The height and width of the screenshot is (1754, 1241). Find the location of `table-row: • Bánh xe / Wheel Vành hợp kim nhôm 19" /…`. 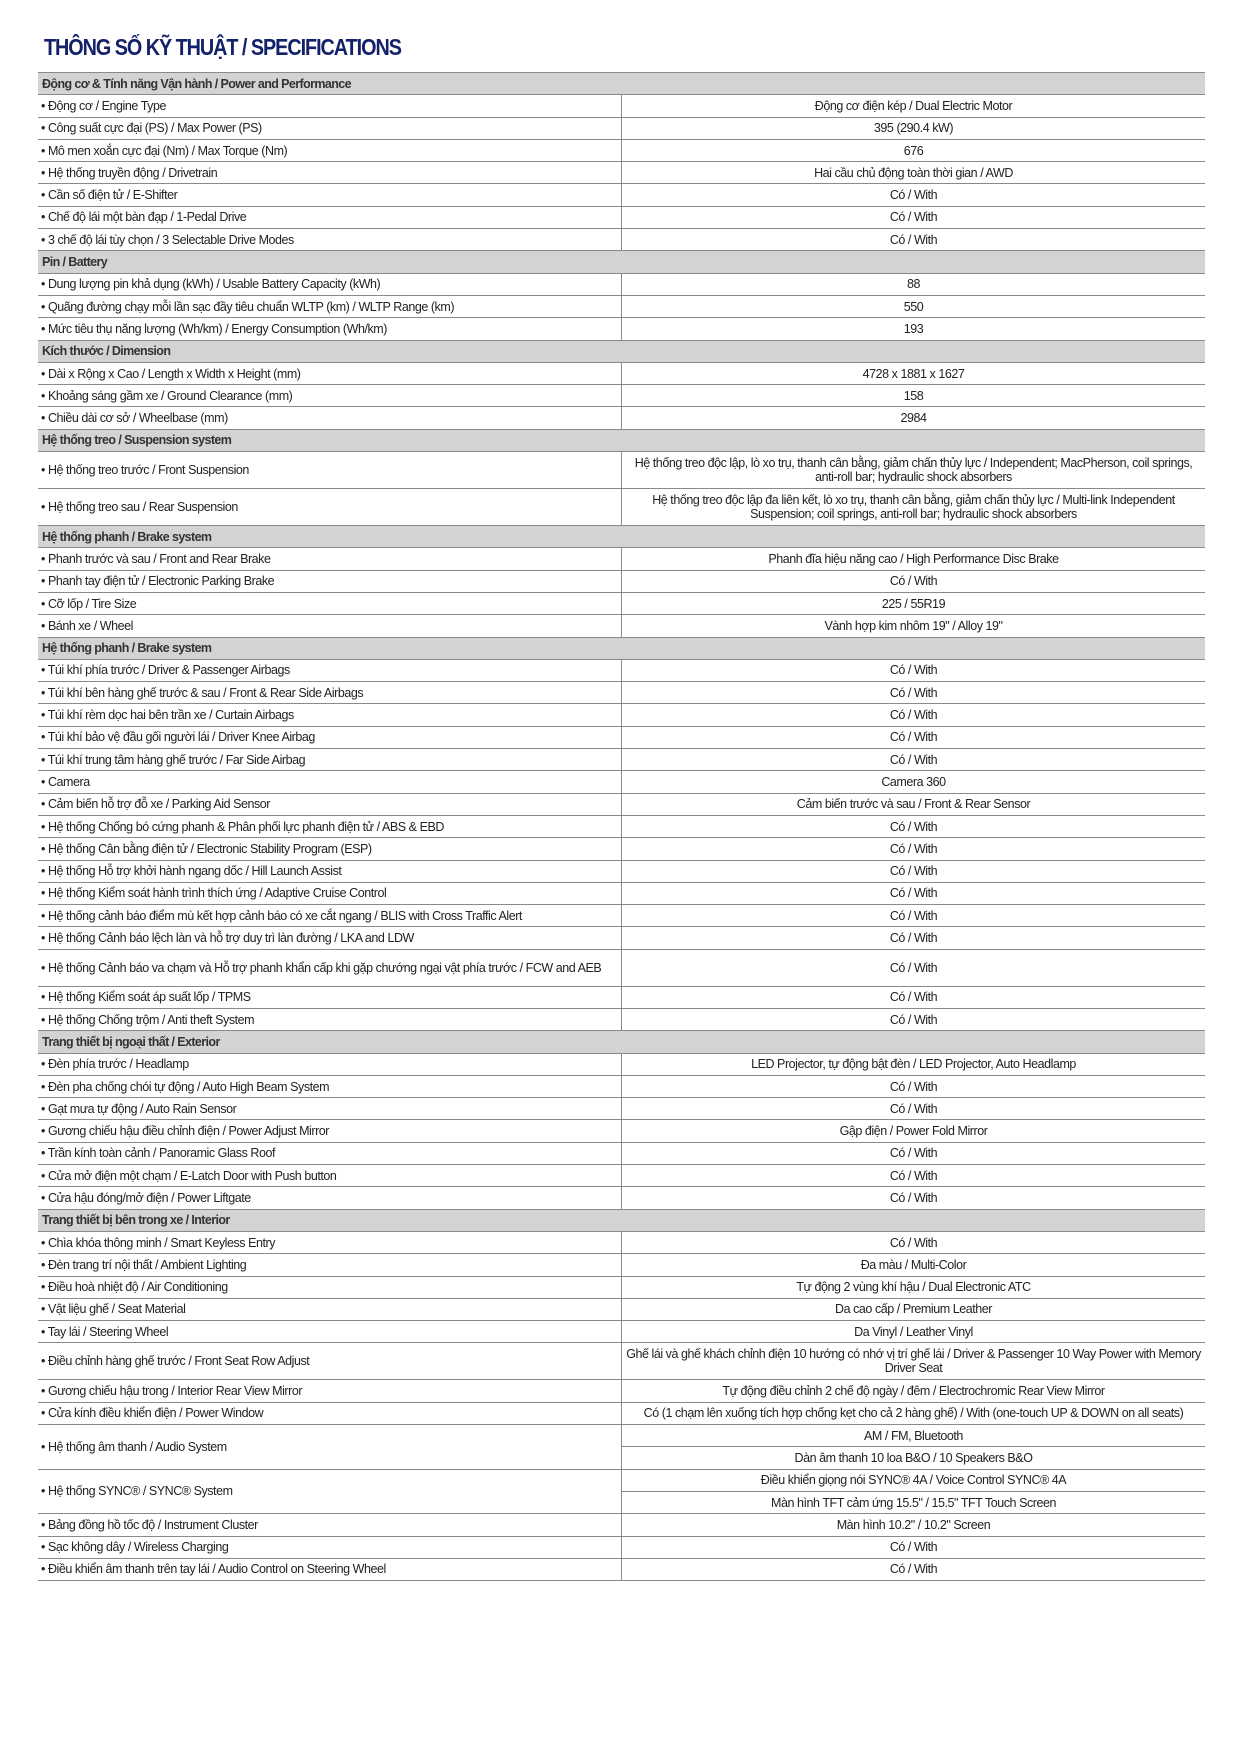

table-row: • Bánh xe / Wheel Vành hợp kim nhôm 19" /… is located at coordinates (621, 626).